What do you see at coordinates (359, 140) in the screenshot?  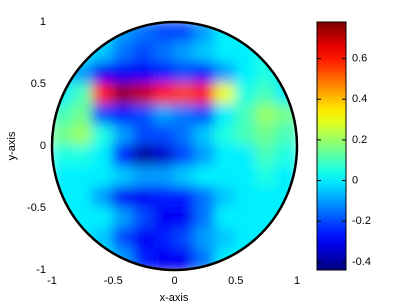 I see `colorbar-tick-label: 0.2` at bounding box center [359, 140].